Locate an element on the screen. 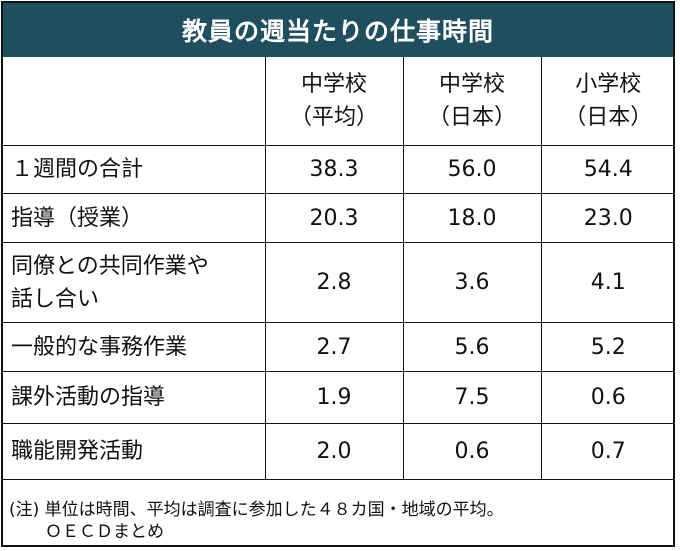 The height and width of the screenshot is (551, 680). table-cell: 3.6 is located at coordinates (472, 282).